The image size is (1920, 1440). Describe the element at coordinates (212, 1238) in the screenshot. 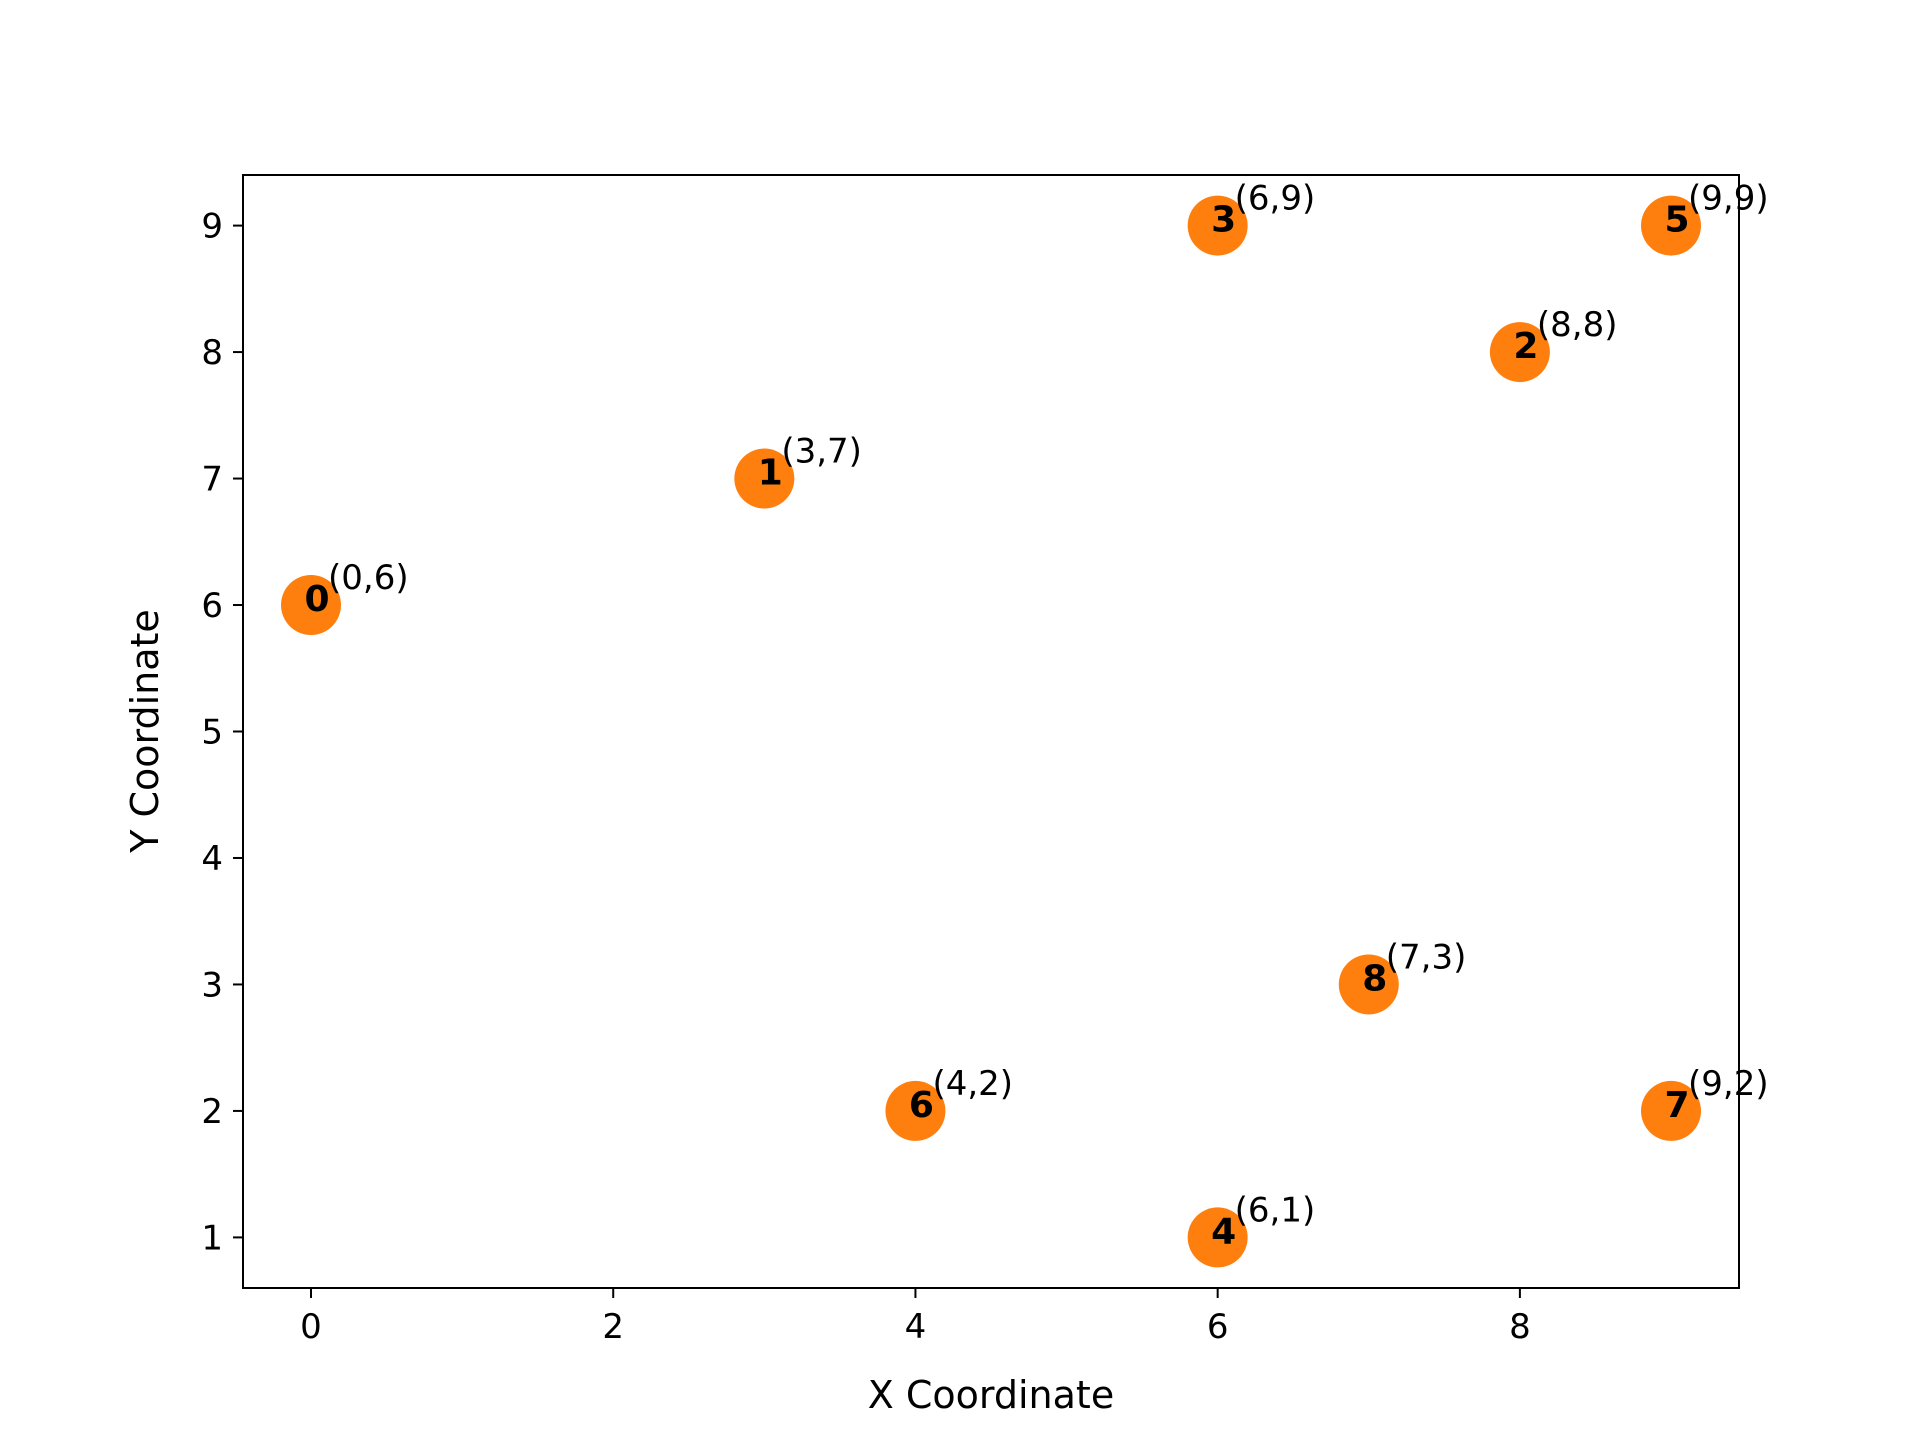

I see `y-tick-label: 1` at that location.